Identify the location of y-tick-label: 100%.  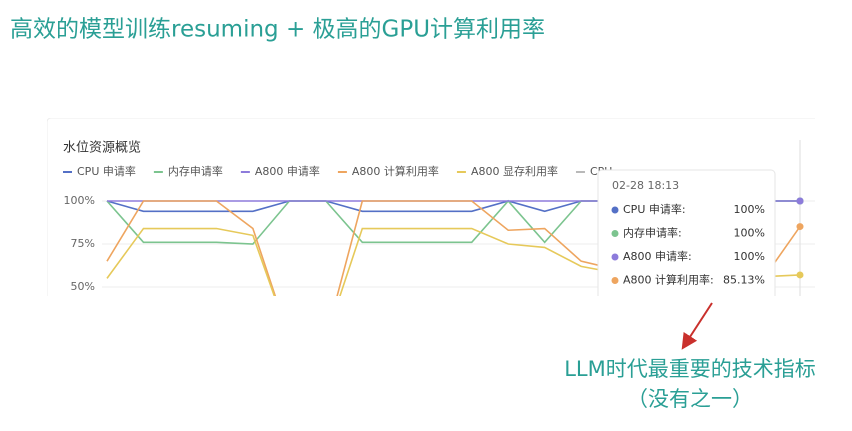
(79, 200).